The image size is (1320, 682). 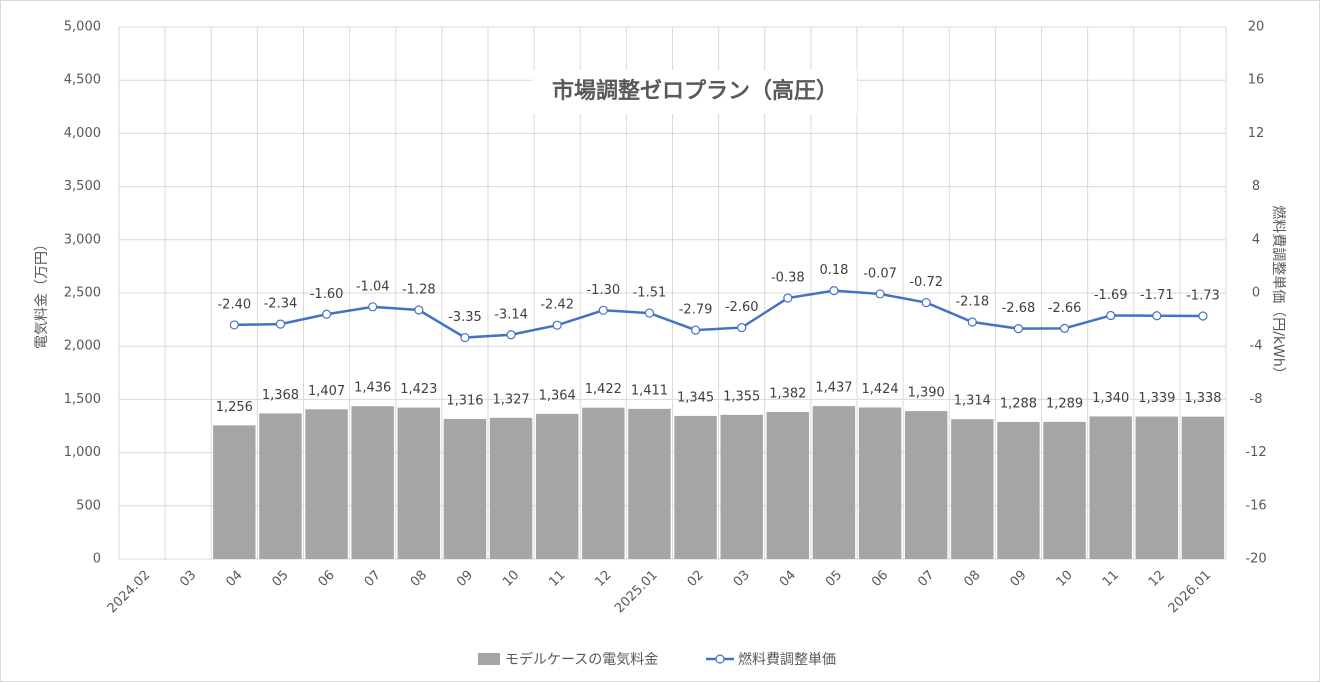 I want to click on data-label: -1.71, so click(x=1157, y=295).